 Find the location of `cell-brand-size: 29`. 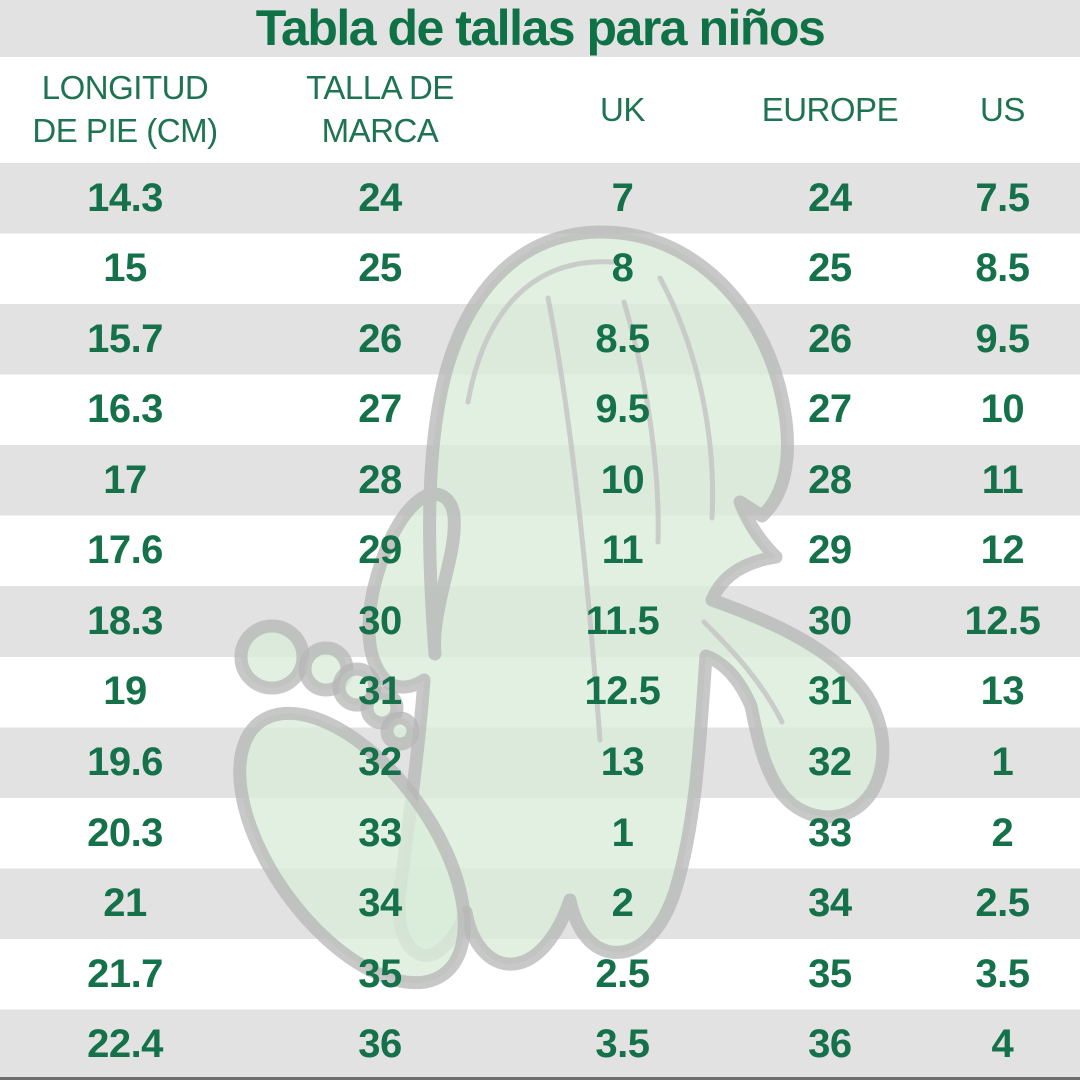

cell-brand-size: 29 is located at coordinates (380, 550).